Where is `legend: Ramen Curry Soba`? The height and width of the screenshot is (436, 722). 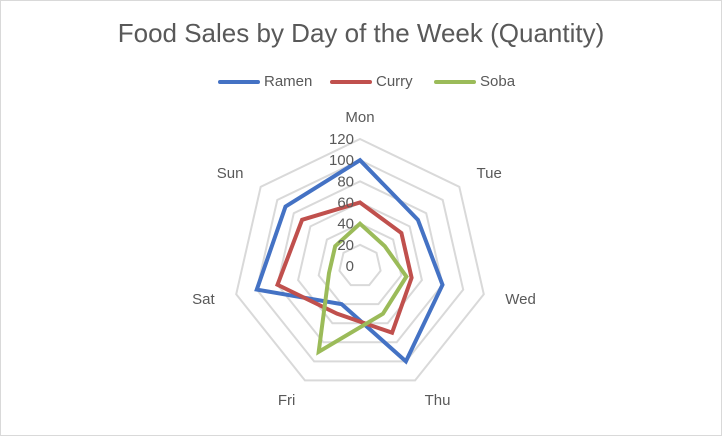
legend: Ramen Curry Soba is located at coordinates (361, 83).